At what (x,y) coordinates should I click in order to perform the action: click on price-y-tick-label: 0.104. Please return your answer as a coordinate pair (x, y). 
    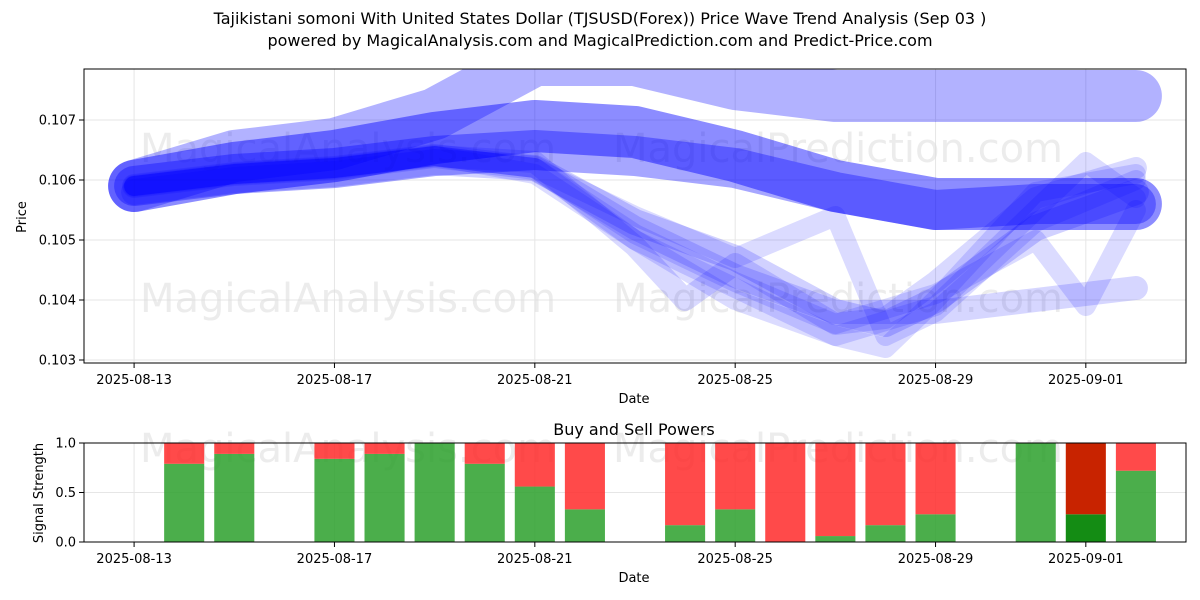
    Looking at the image, I should click on (57, 301).